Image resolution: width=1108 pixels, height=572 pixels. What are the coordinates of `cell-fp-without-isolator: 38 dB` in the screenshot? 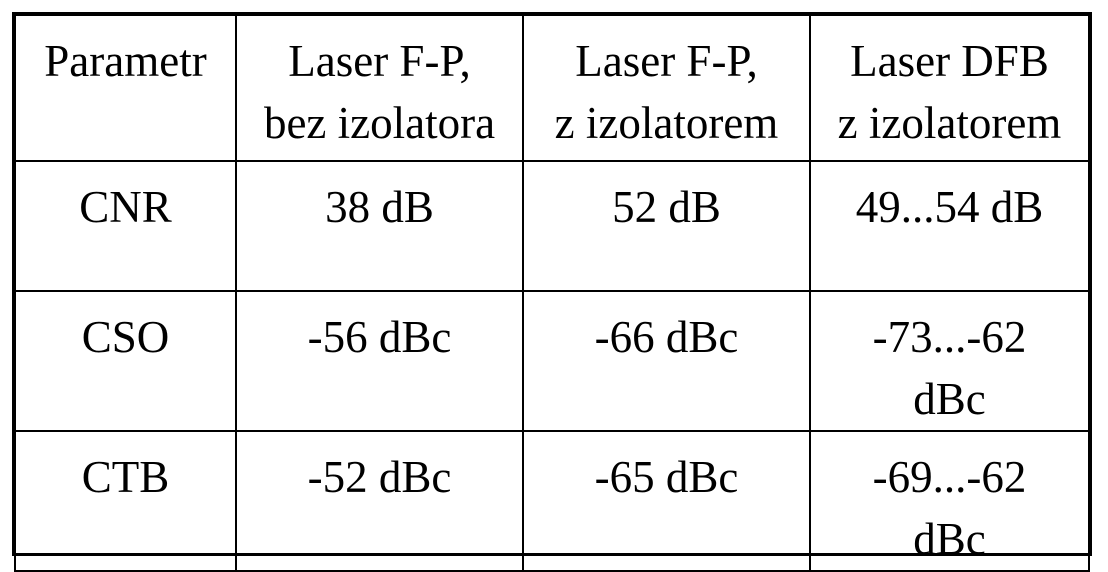 It's located at (379, 226).